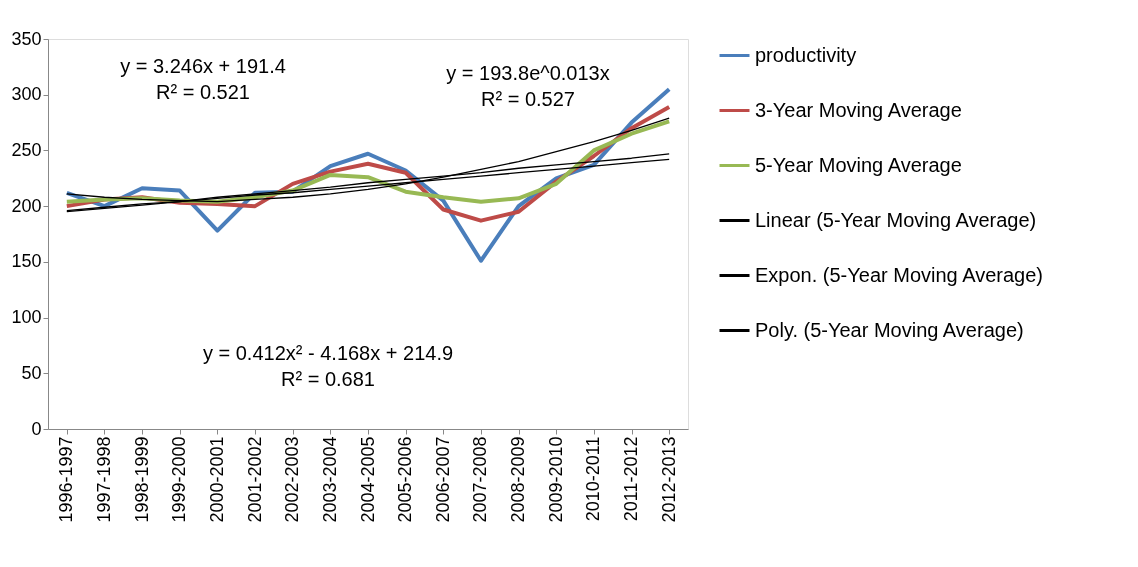  Describe the element at coordinates (518, 479) in the screenshot. I see `x-tick-label: 2008-2009` at that location.